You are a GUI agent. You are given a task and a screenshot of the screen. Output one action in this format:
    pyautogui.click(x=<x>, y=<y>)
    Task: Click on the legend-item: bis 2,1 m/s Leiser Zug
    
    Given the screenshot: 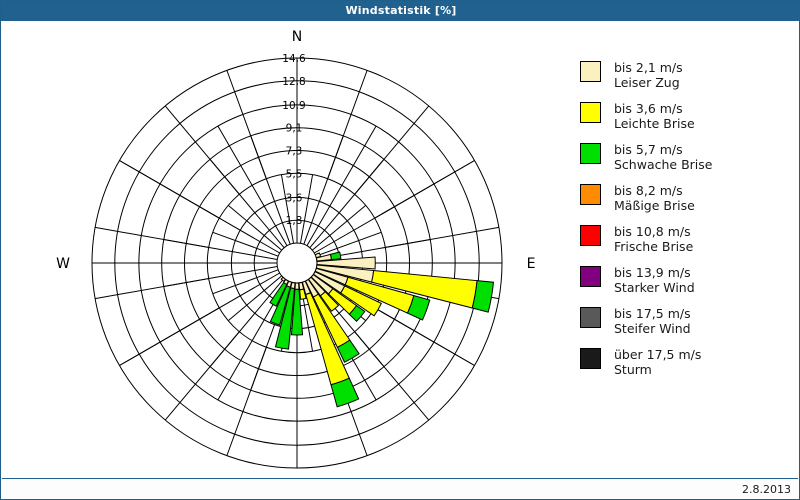 What is the action you would take?
    pyautogui.click(x=686, y=75)
    